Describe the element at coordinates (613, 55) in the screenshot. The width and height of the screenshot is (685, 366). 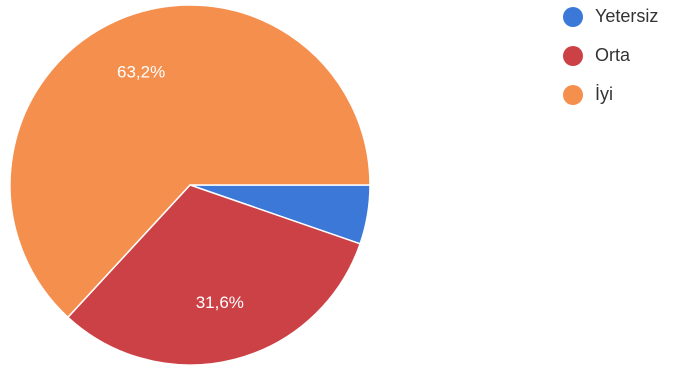
I see `legend-label-orta: Orta` at that location.